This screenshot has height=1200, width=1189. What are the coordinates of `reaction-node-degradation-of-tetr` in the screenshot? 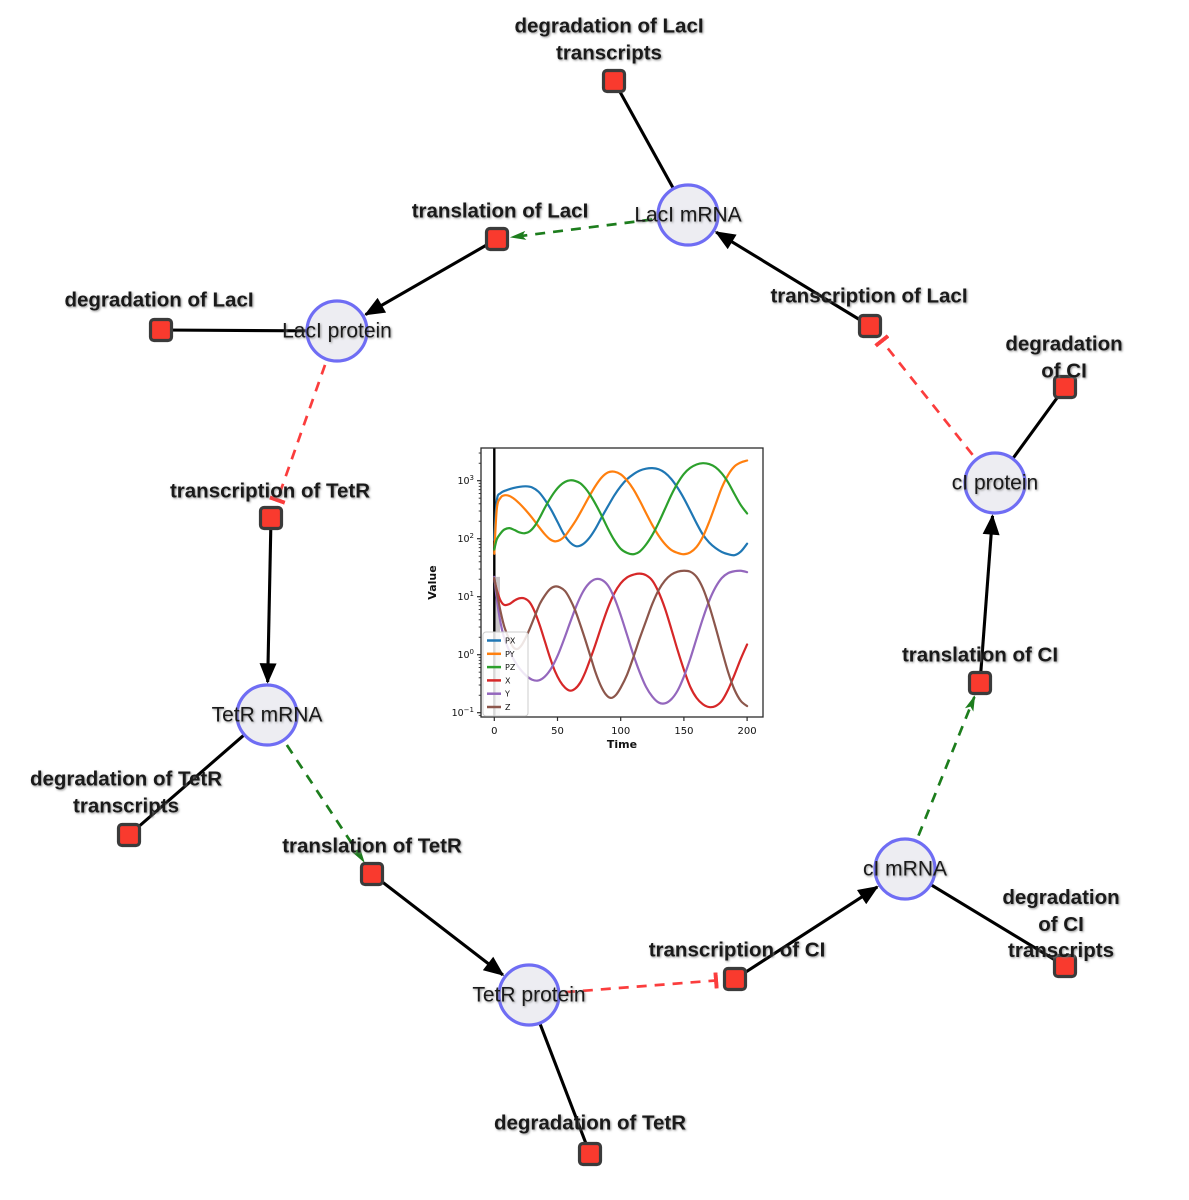 It's located at (590, 1154).